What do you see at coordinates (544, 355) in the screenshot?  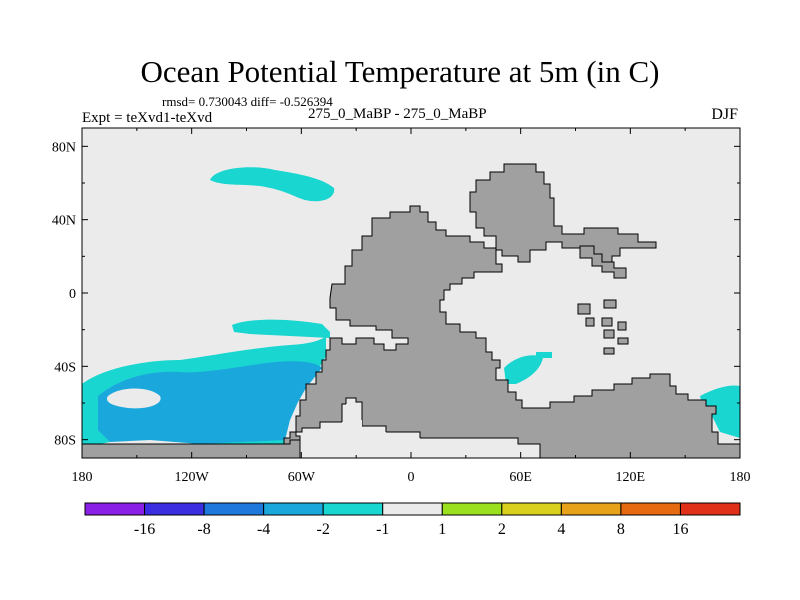 I see `anomaly-small-patch` at bounding box center [544, 355].